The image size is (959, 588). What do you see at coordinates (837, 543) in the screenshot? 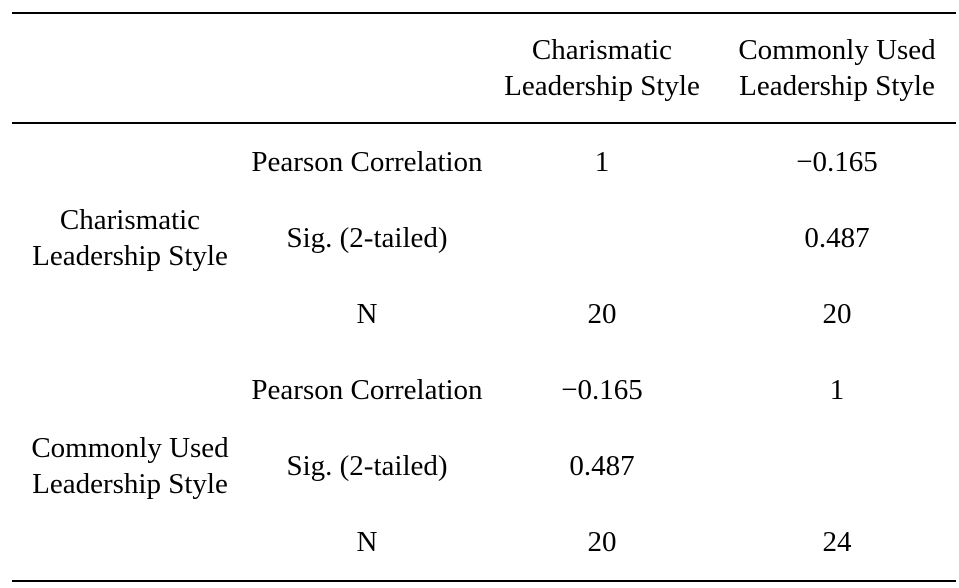
I see `cell-value: 24` at bounding box center [837, 543].